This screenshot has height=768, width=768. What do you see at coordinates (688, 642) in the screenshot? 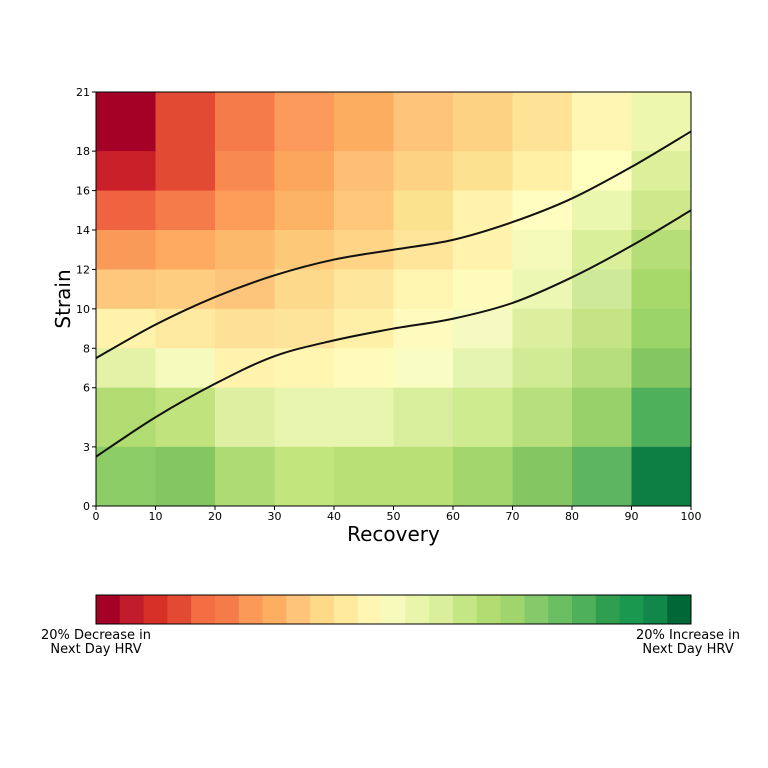
I see `colorbar-right-label: 20% Increase in Next Day HRV` at bounding box center [688, 642].